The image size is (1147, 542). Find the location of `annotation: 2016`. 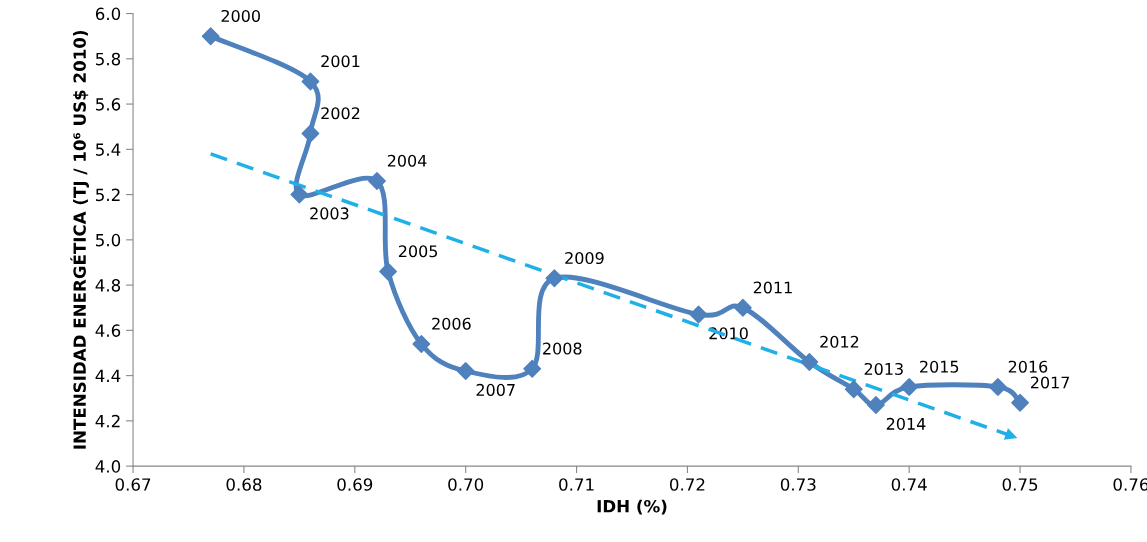

annotation: 2016 is located at coordinates (1028, 366).